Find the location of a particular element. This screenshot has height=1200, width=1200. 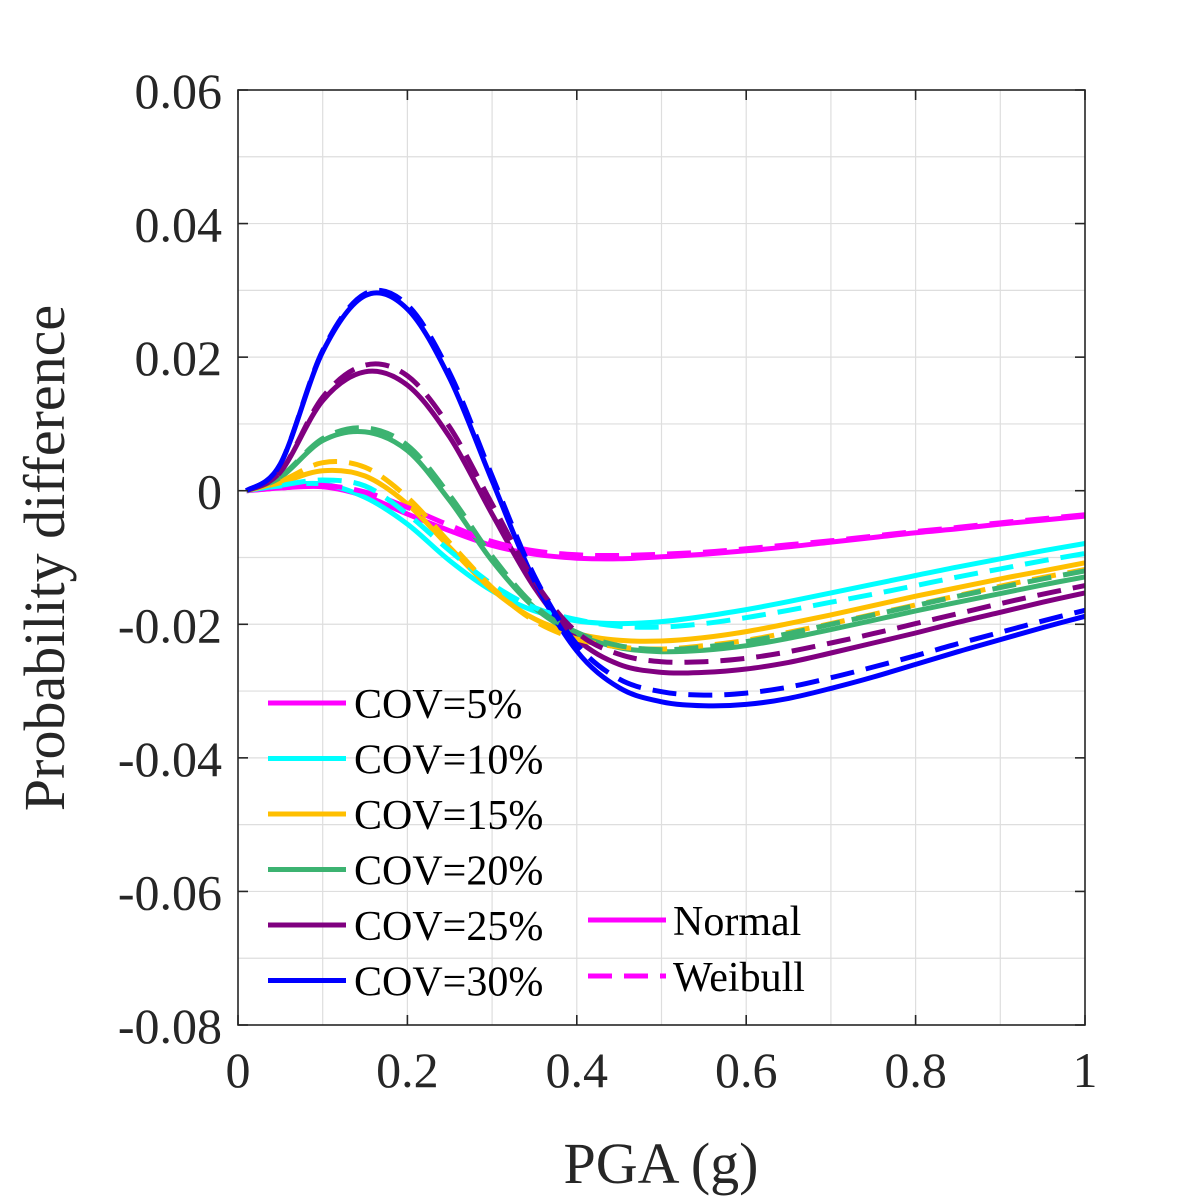

y-axis-label: Probability difference is located at coordinates (44, 558).